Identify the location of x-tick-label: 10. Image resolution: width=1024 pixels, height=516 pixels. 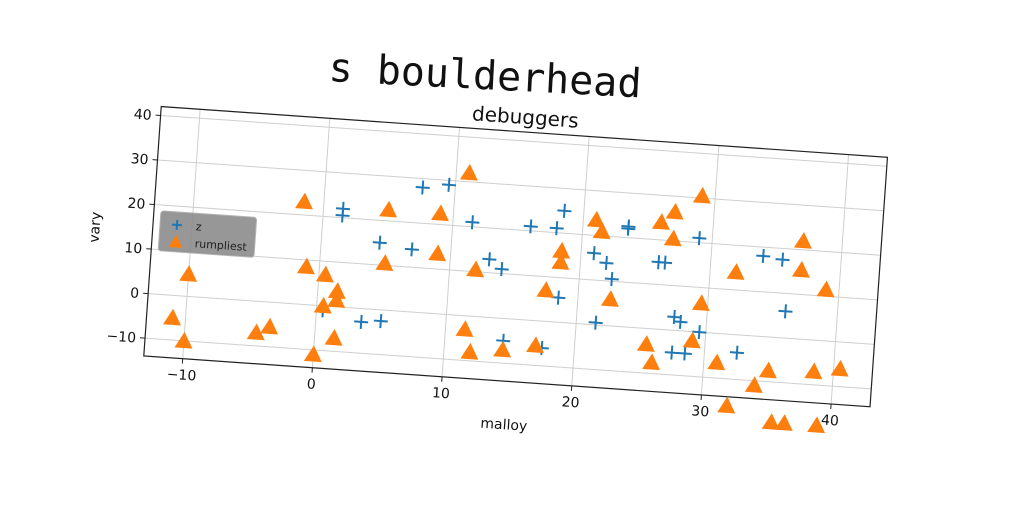
(440, 393).